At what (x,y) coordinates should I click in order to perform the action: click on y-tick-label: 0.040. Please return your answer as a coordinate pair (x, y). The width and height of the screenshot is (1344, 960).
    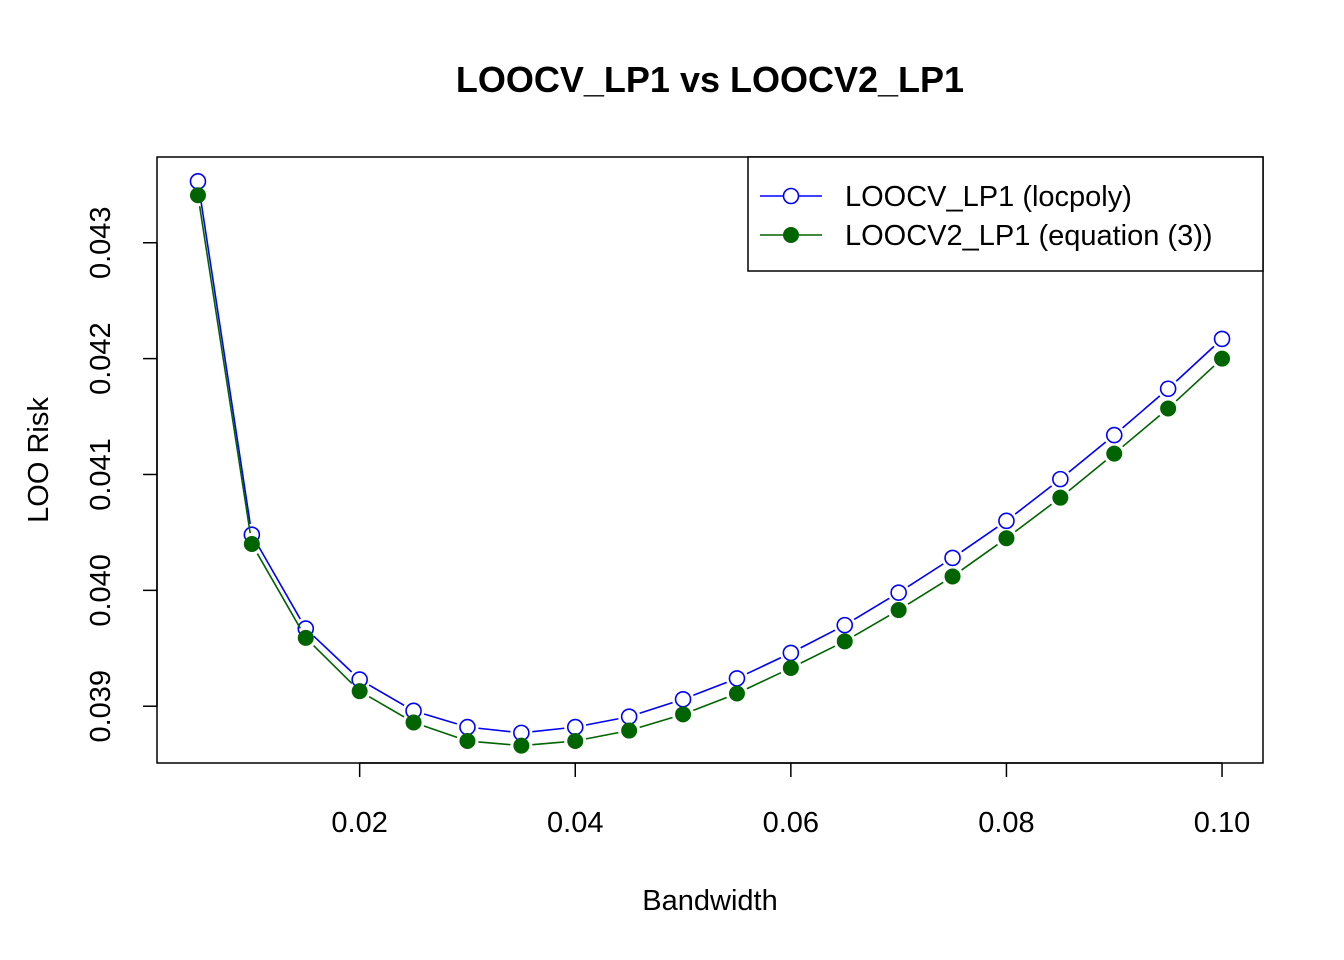
    Looking at the image, I should click on (101, 590).